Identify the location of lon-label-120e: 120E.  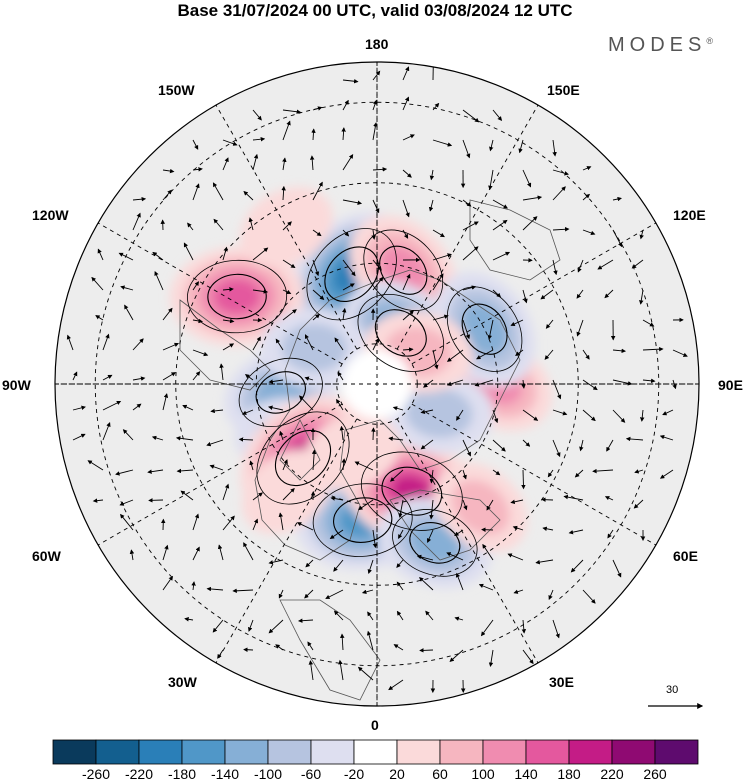
(689, 215).